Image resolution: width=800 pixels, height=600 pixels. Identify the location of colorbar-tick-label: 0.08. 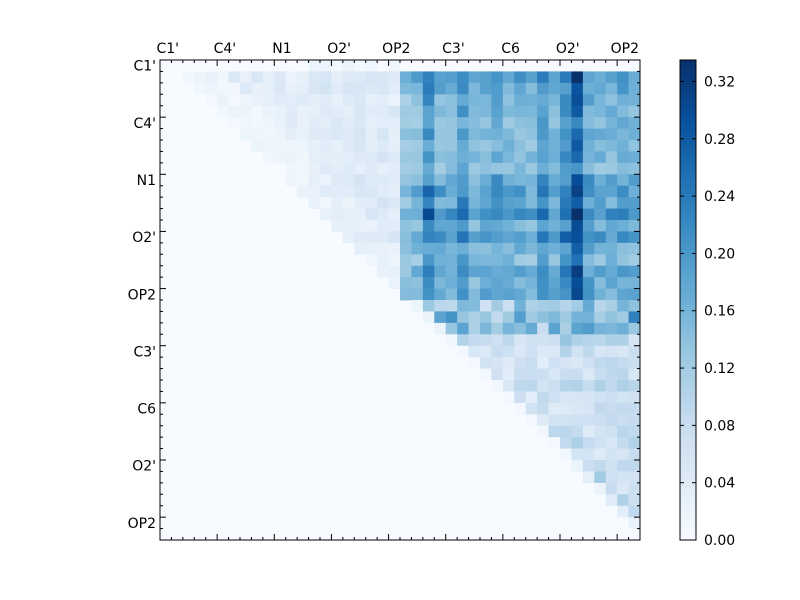
(719, 426).